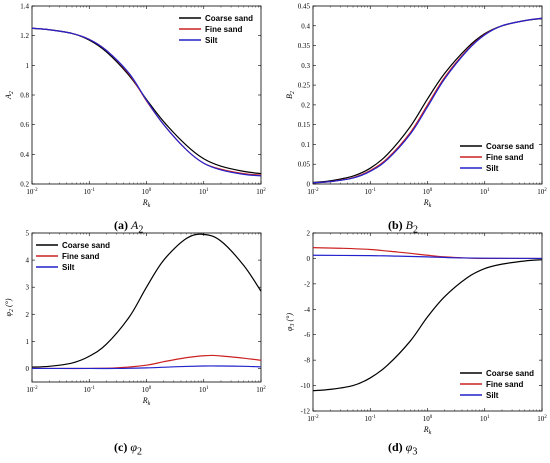 The width and height of the screenshot is (550, 463). I want to click on caption-c: (c) φ2, so click(128, 449).